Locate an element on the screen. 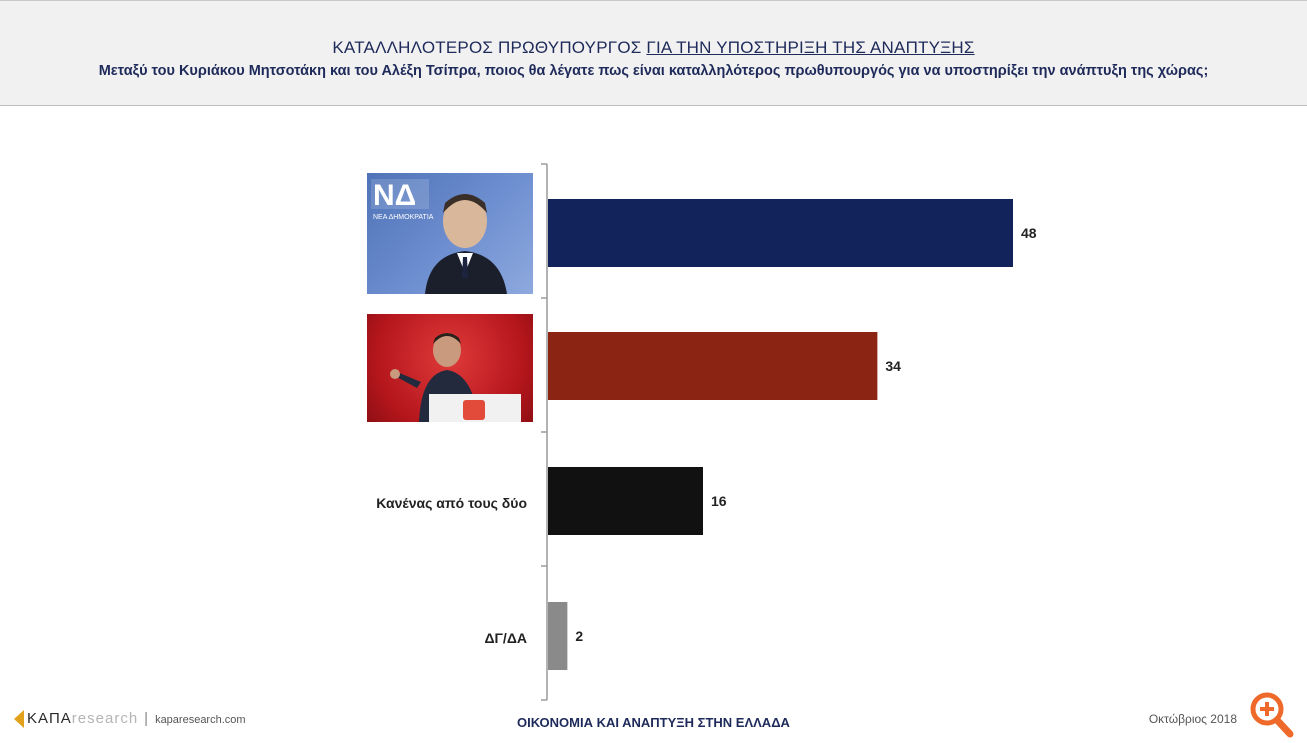  zoom-in-icon is located at coordinates (1271, 714).